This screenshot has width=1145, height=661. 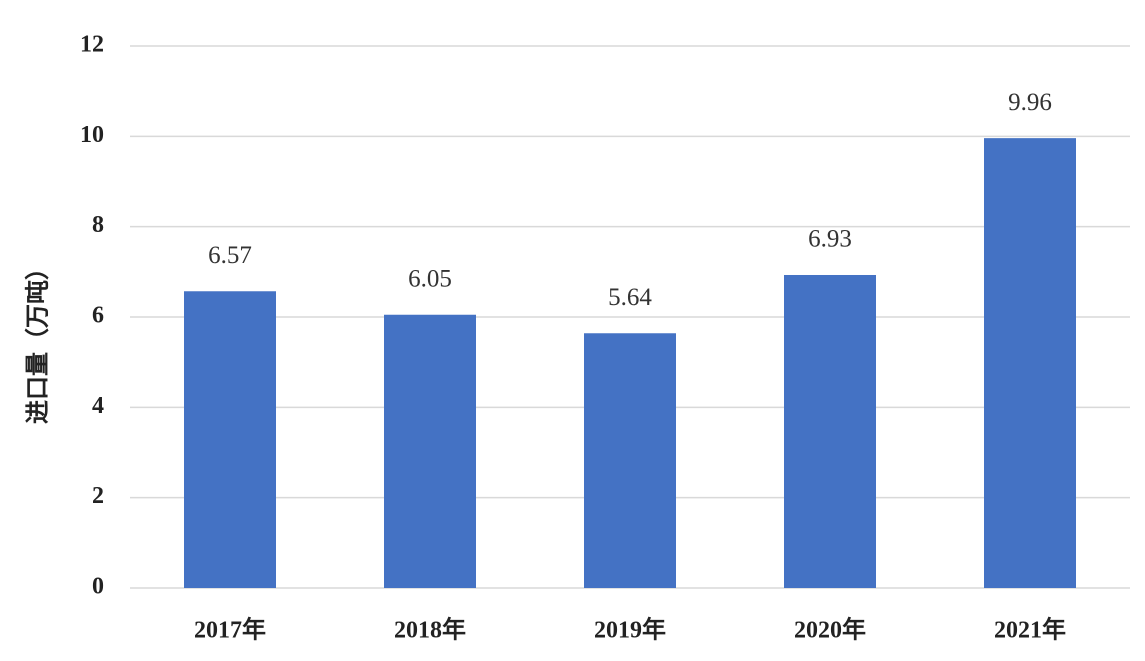 What do you see at coordinates (1030, 630) in the screenshot?
I see `x-tick-label: 2021年` at bounding box center [1030, 630].